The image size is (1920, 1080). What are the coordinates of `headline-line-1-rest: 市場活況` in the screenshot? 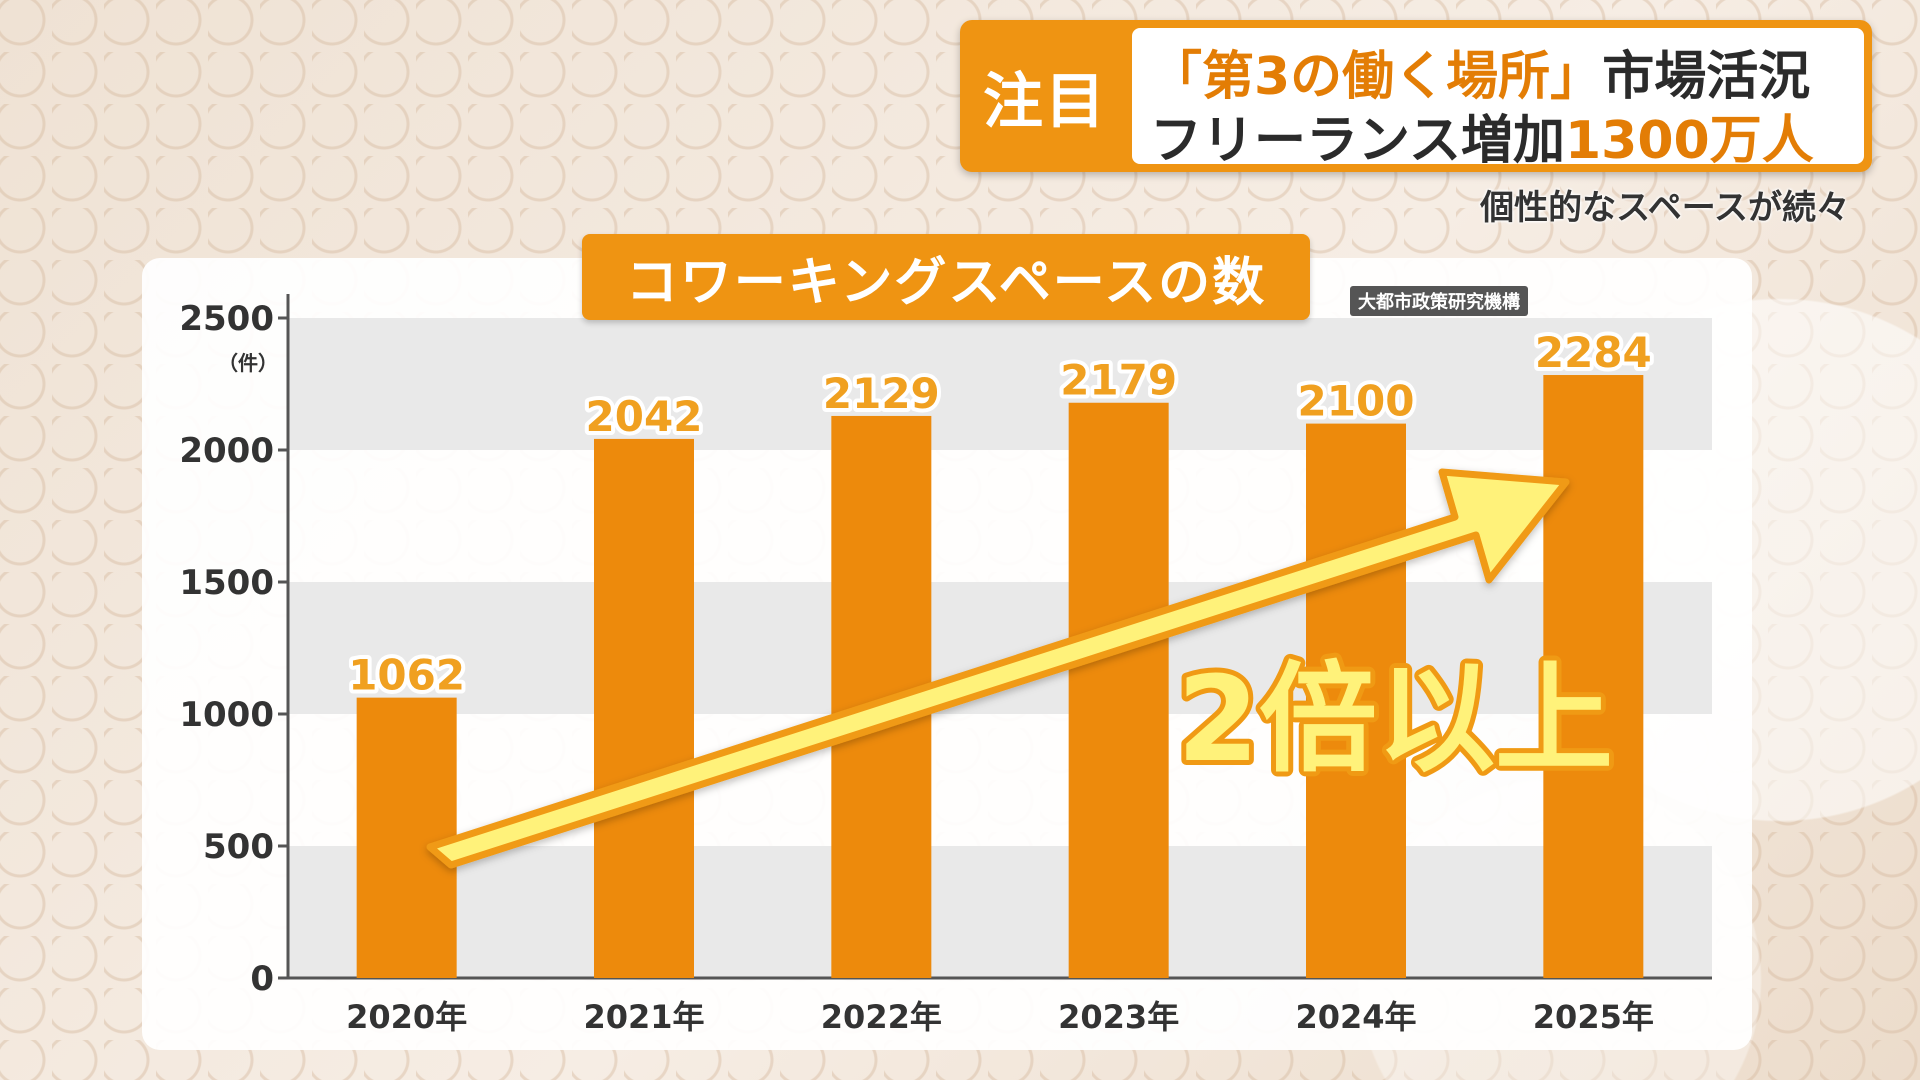 It's located at (1706, 77).